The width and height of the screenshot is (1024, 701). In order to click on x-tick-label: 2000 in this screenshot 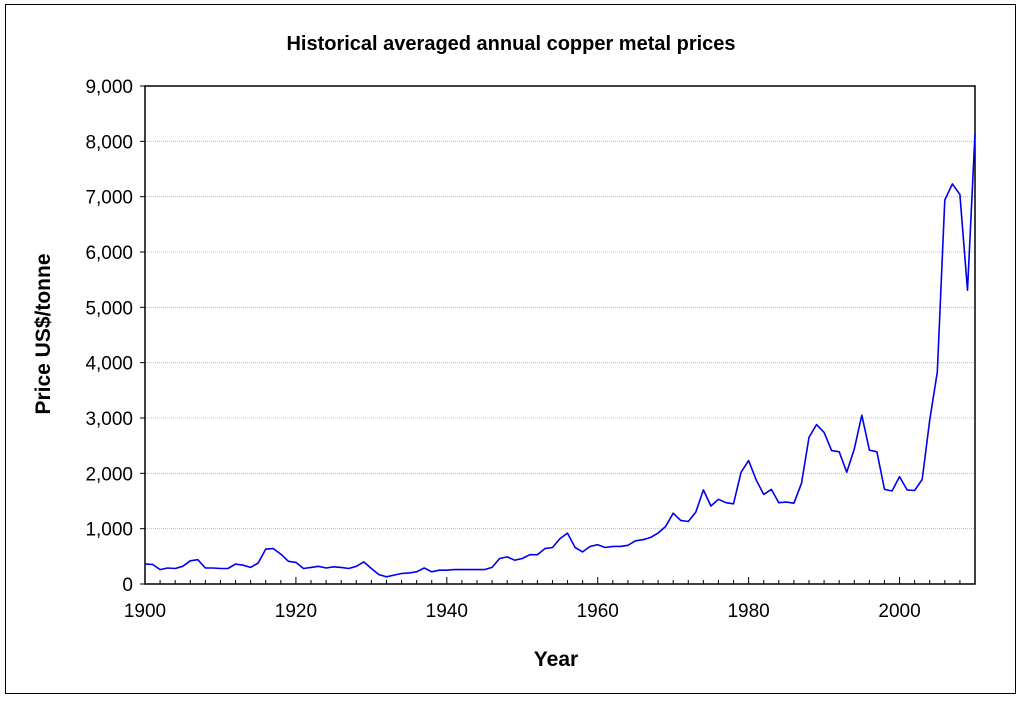, I will do `click(899, 611)`.